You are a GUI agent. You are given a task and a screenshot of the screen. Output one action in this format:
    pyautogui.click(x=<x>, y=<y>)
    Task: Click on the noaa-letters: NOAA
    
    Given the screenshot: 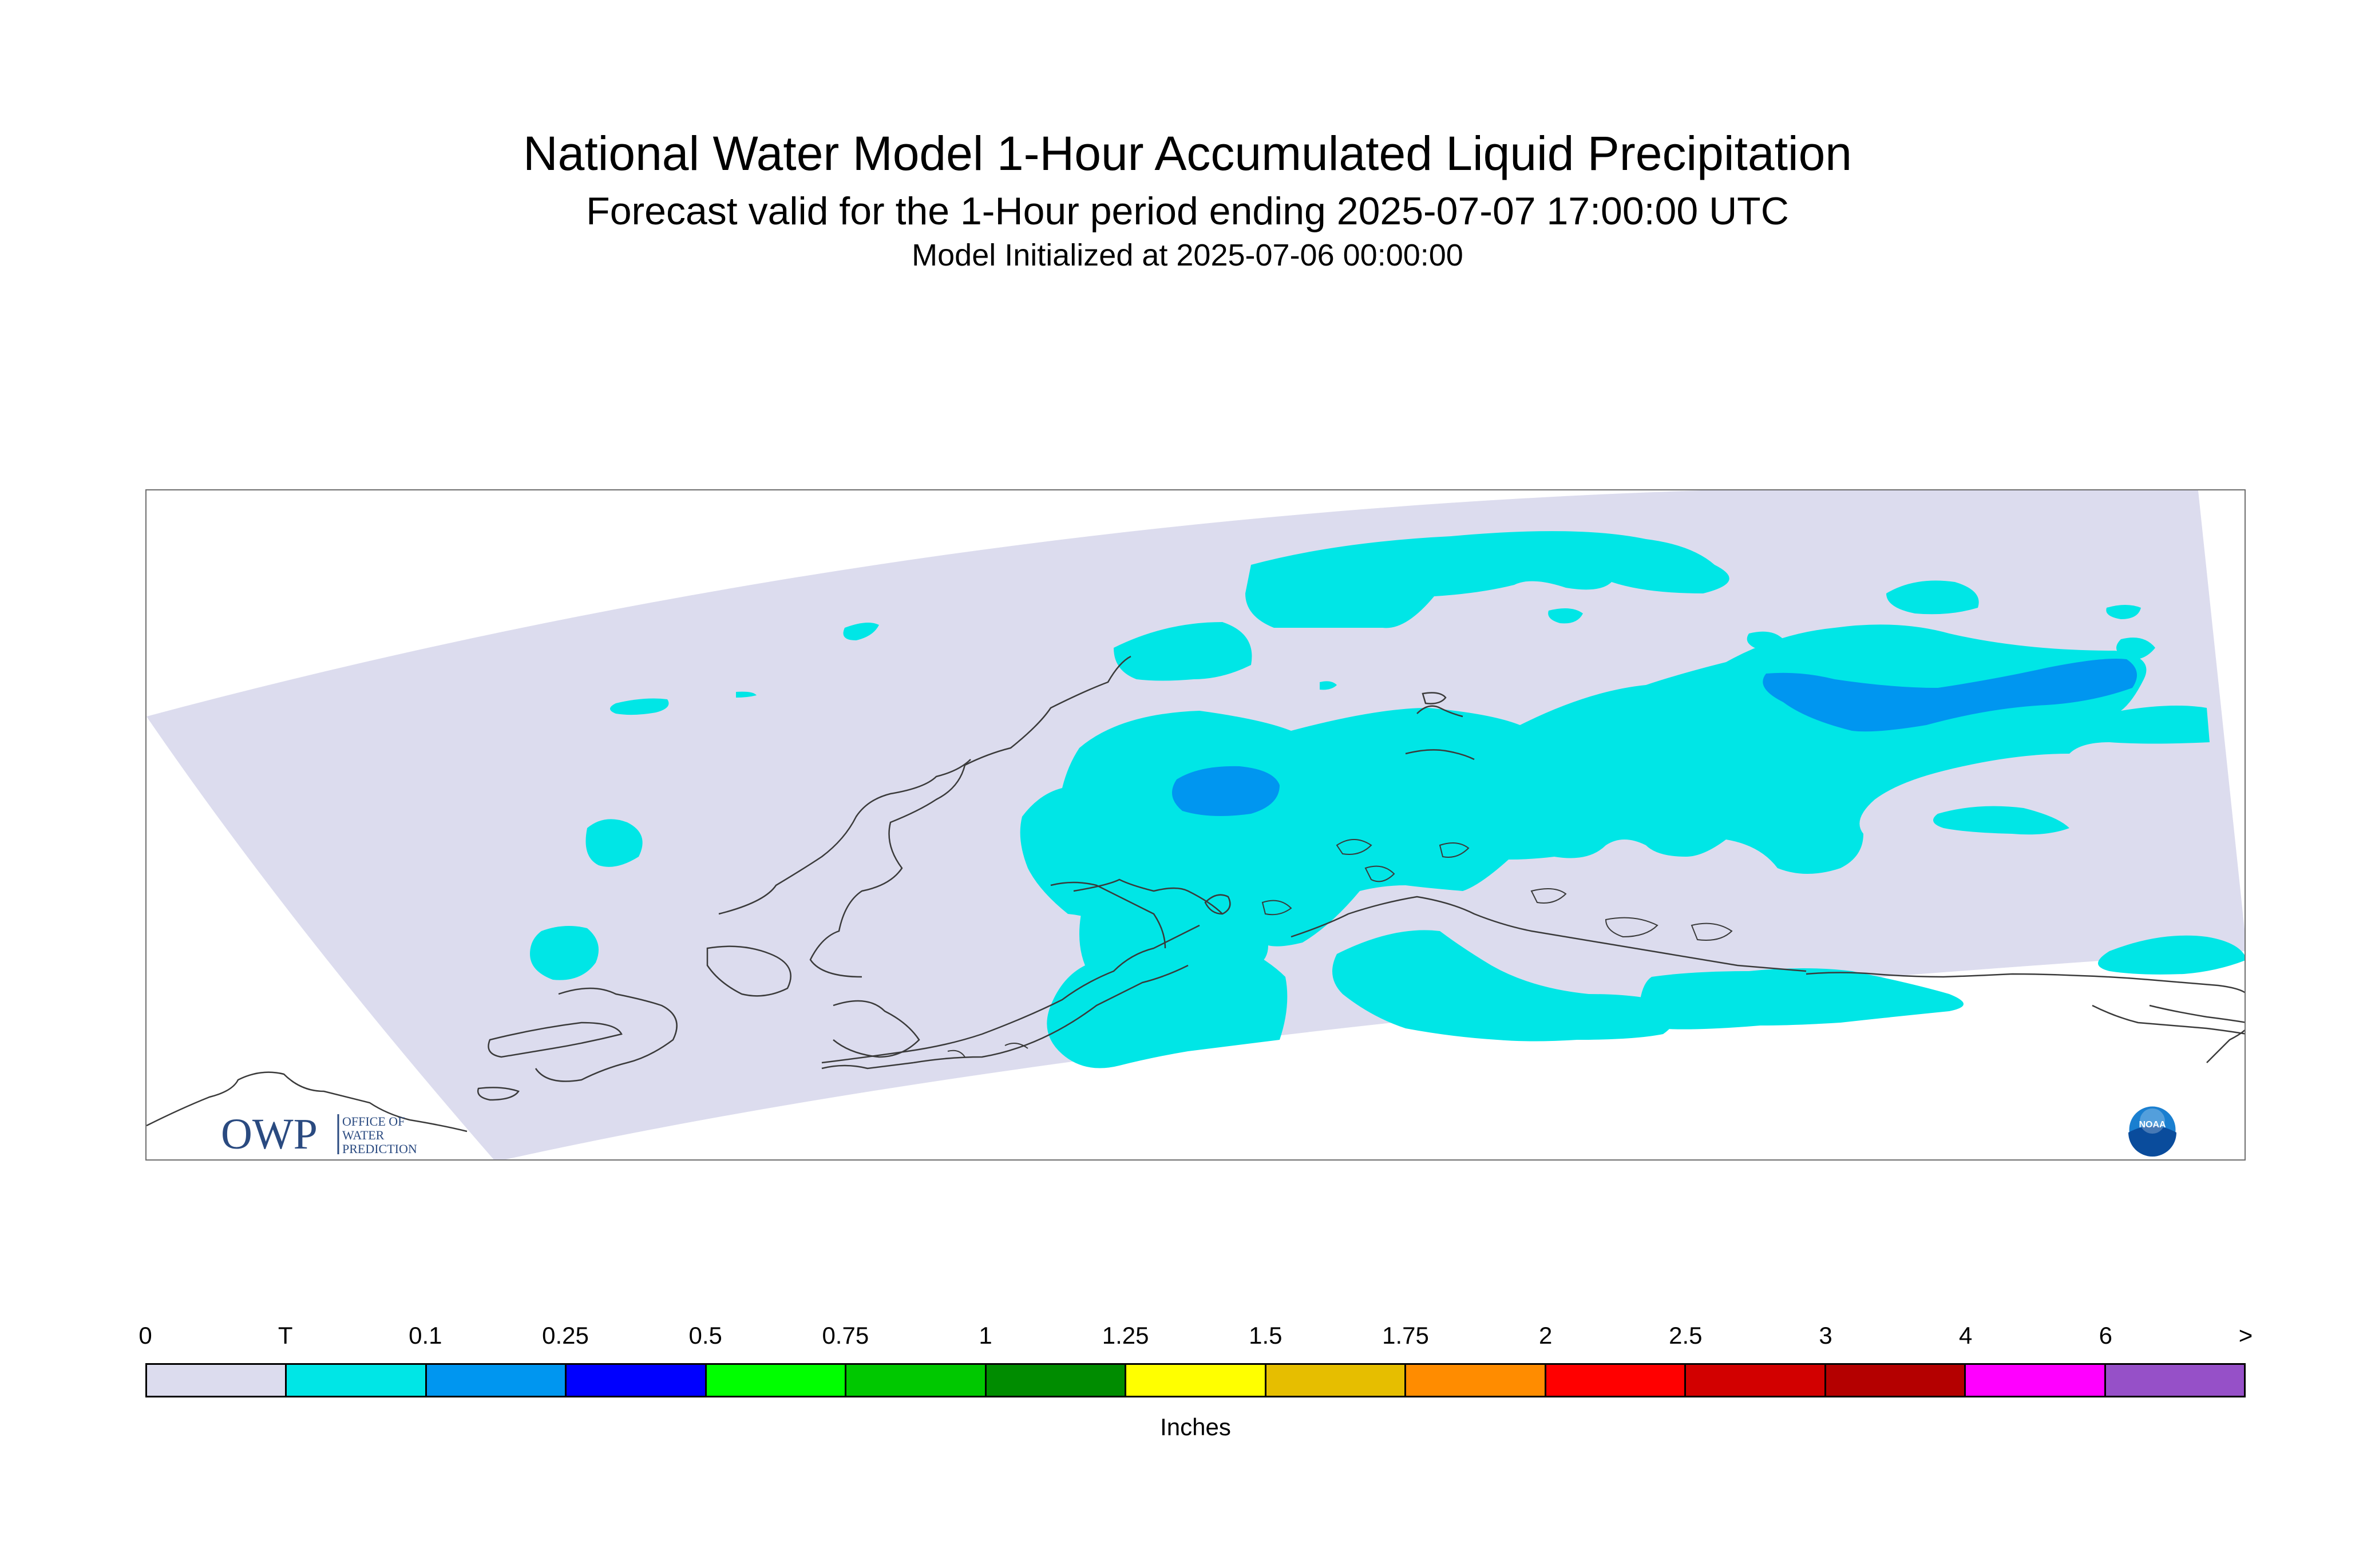 What is the action you would take?
    pyautogui.click(x=2152, y=1125)
    